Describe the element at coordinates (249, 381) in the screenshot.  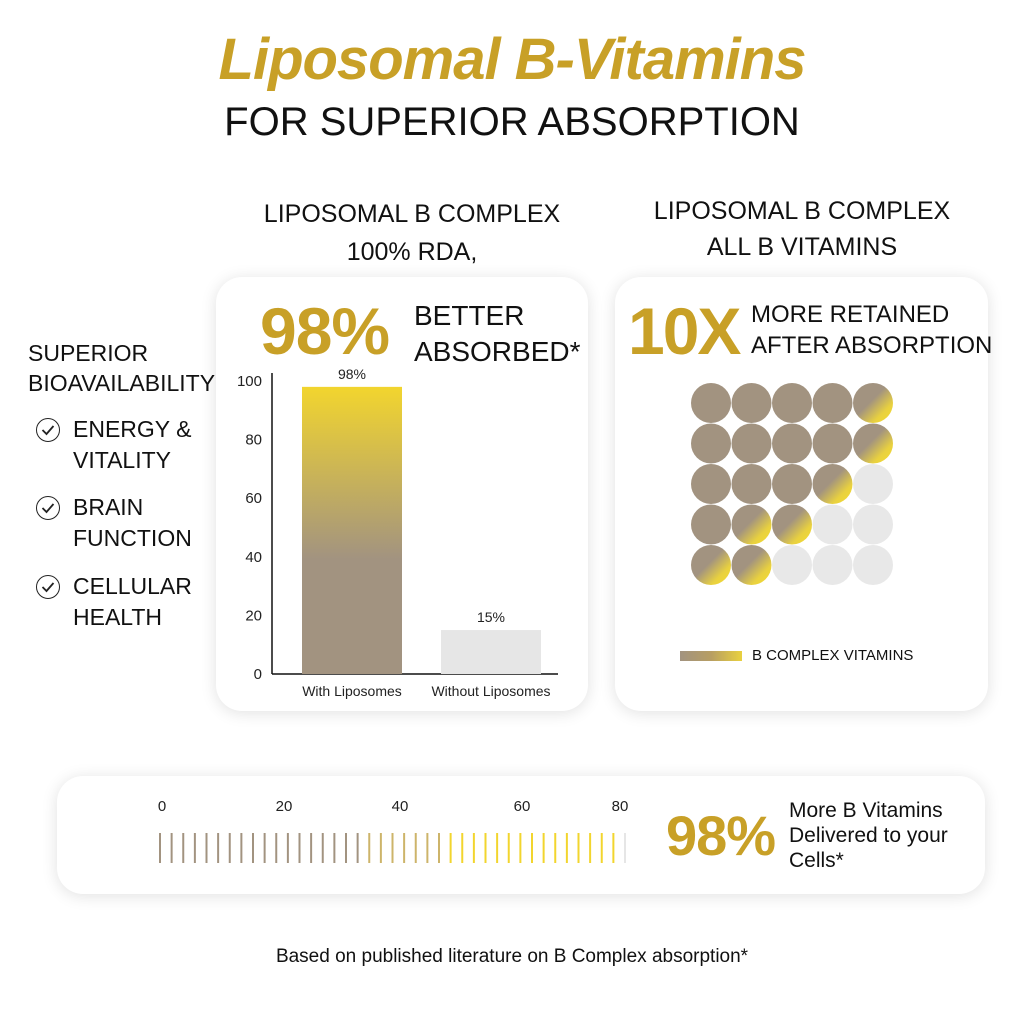
I see `y-tick-label: 100` at that location.